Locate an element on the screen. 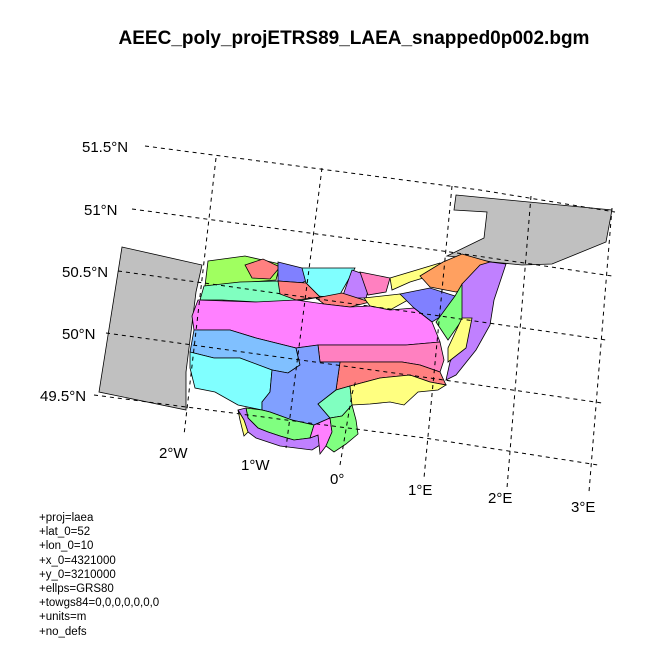 This screenshot has height=672, width=672. region-salmon-mid is located at coordinates (343, 300).